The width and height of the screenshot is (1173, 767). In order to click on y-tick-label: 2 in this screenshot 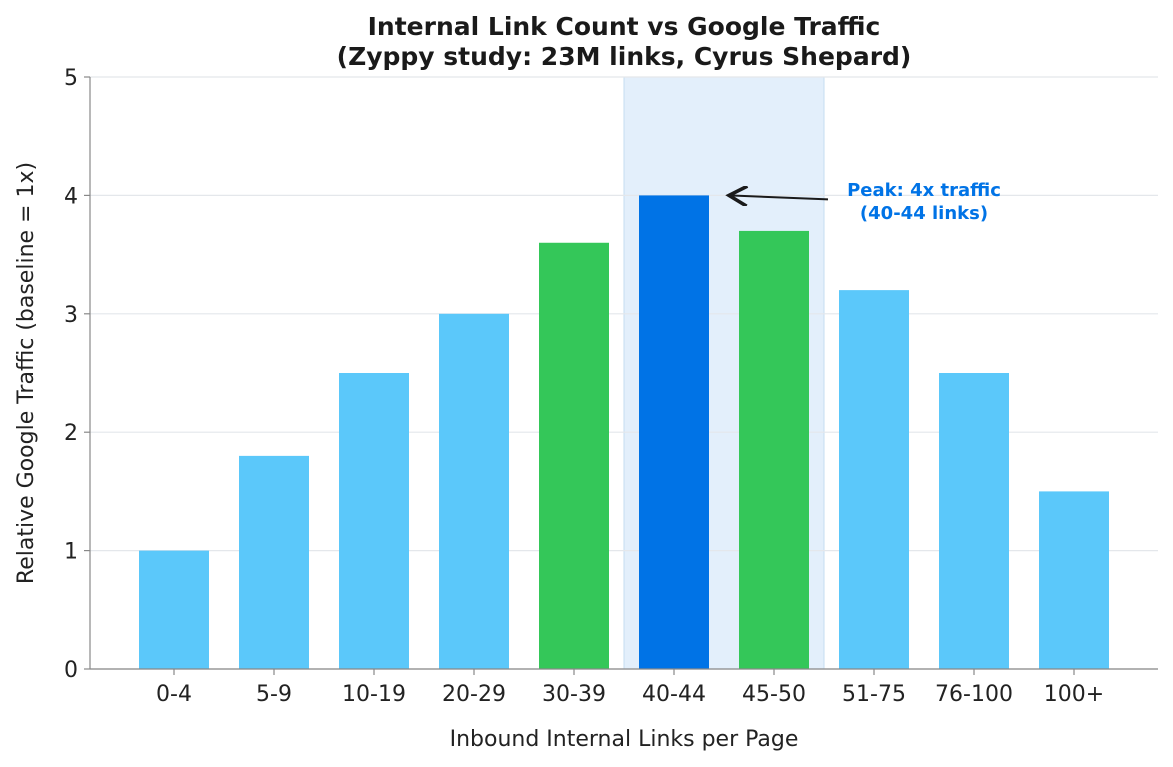, I will do `click(71, 433)`.